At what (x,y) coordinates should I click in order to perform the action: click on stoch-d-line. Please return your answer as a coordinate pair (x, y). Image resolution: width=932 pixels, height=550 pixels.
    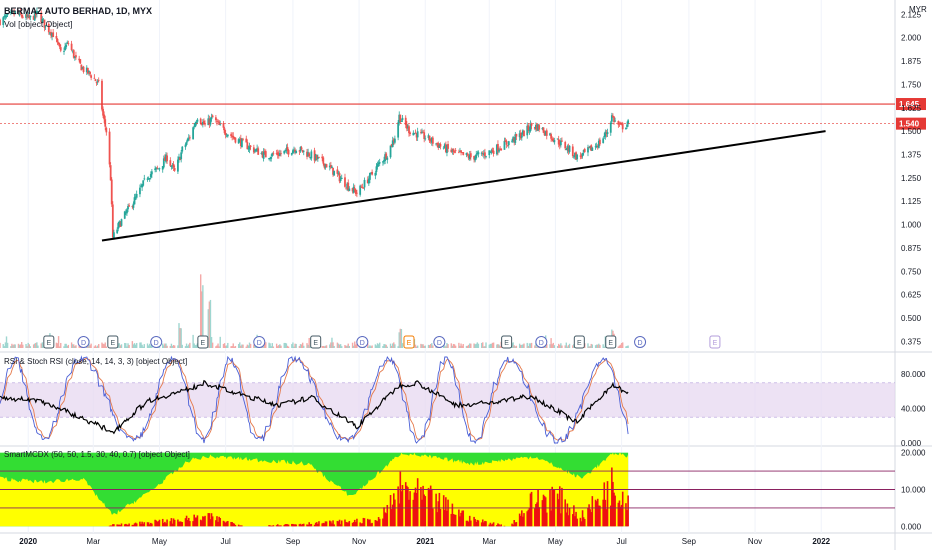
    Looking at the image, I should click on (314, 399).